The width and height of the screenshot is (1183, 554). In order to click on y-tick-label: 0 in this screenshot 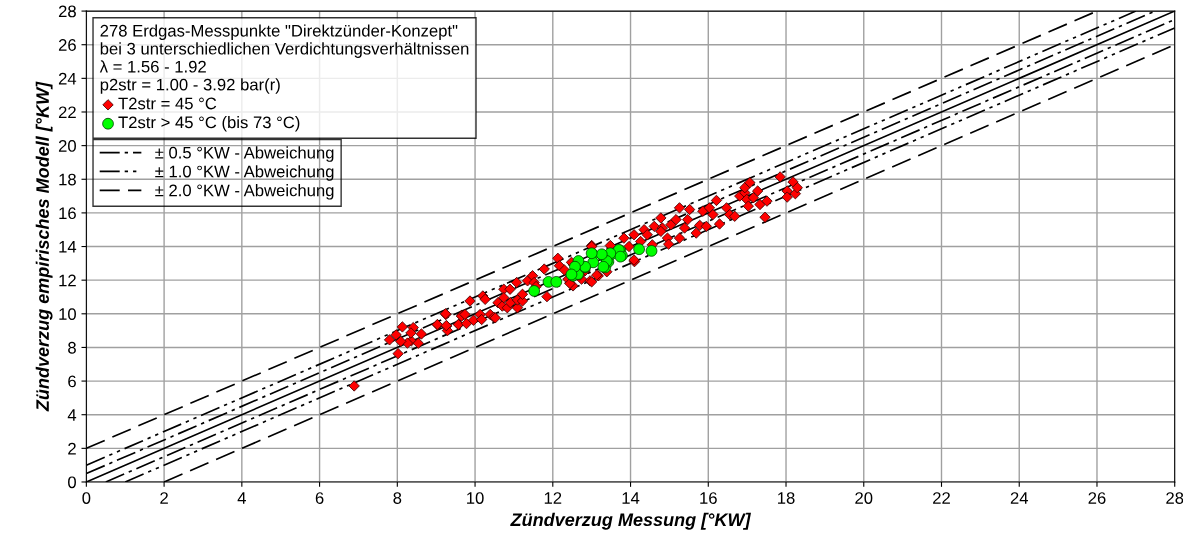, I will do `click(72, 482)`.